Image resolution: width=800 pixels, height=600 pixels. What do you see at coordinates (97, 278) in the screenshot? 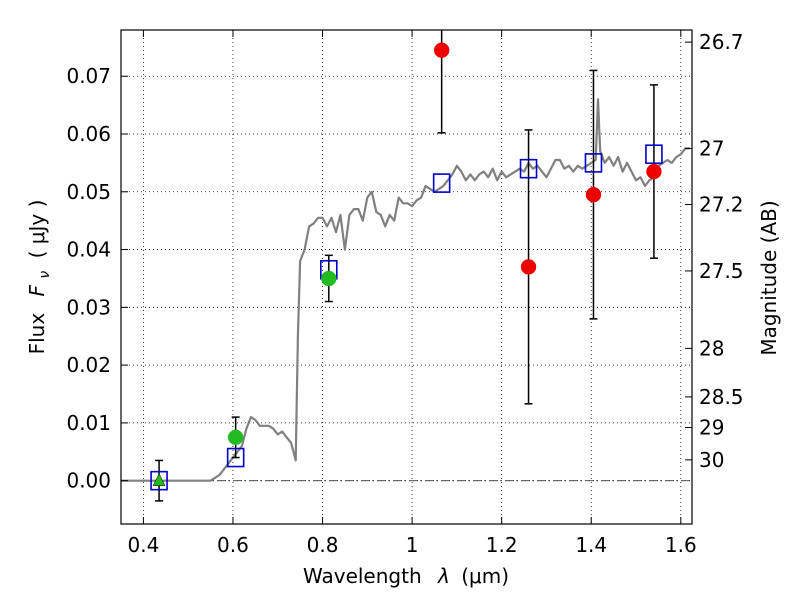
I see `y-axis-ticks: 0.00 0.01 0.02 0.03 0.04 0.05 0.06 0.07` at bounding box center [97, 278].